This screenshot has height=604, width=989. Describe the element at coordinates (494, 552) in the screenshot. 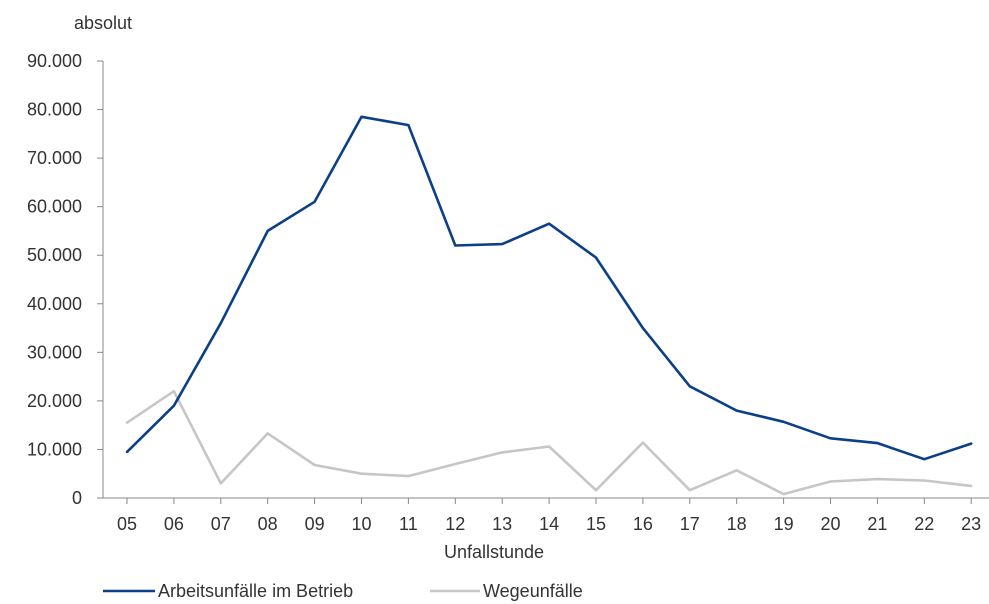

I see `x-axis-label: Unfallstunde` at that location.